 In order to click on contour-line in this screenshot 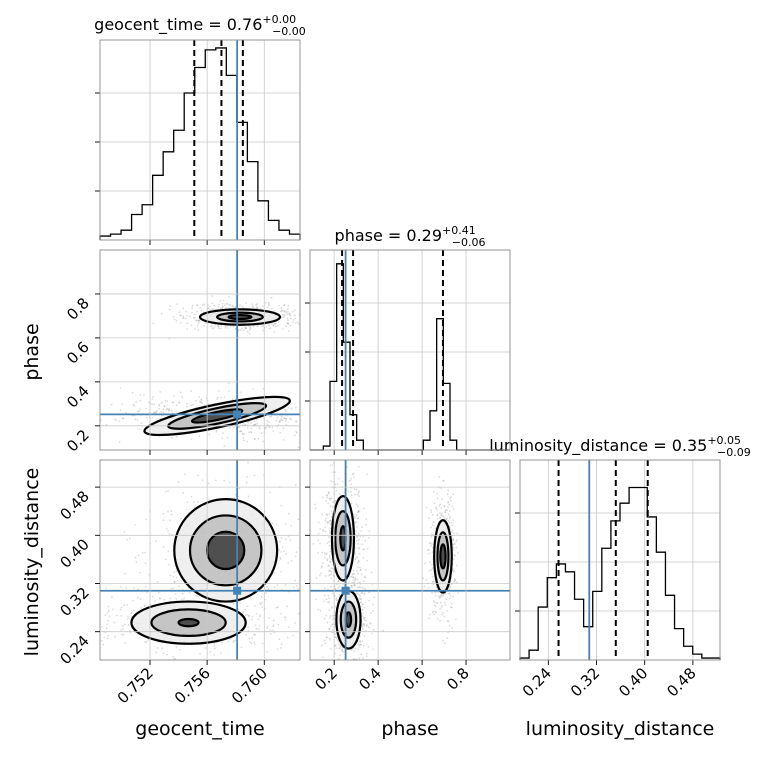, I will do `click(226, 550)`.